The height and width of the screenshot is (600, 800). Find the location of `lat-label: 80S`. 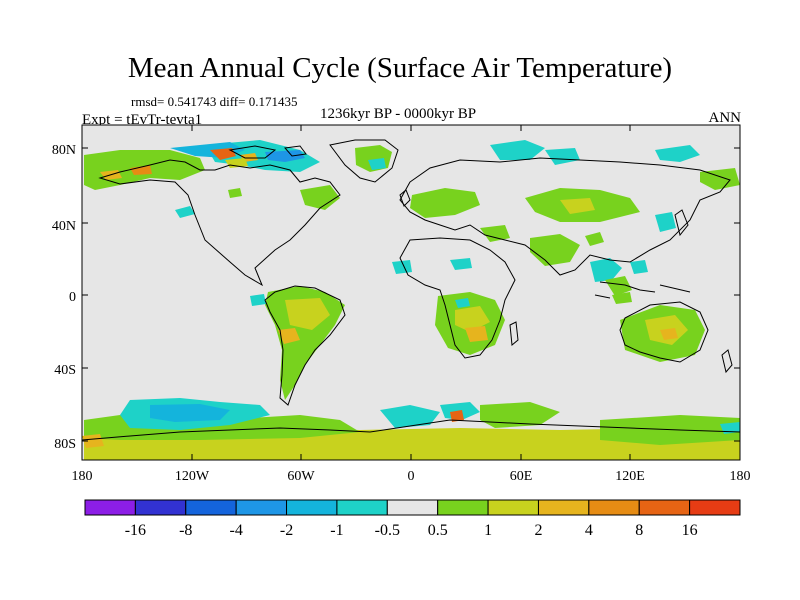

lat-label: 80S is located at coordinates (65, 444).